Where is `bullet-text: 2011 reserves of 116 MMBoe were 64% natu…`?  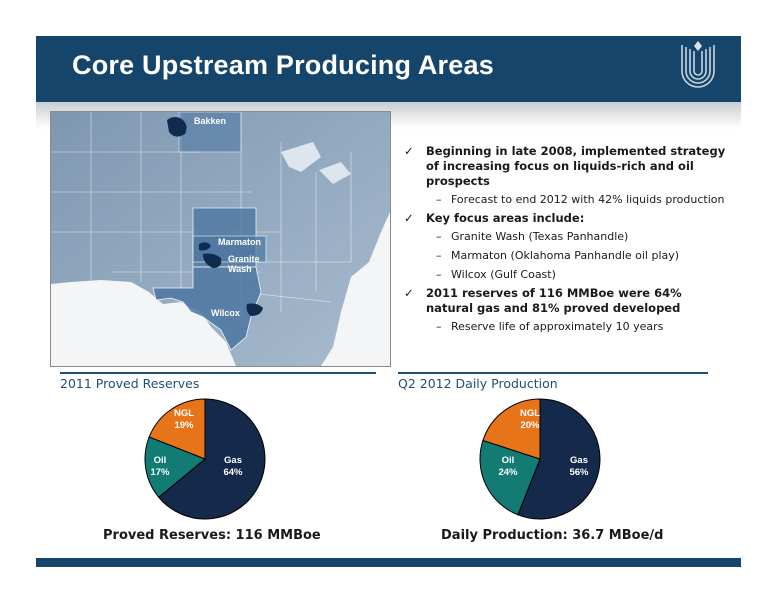 bullet-text: 2011 reserves of 116 MMBoe were 64% natu… is located at coordinates (554, 300).